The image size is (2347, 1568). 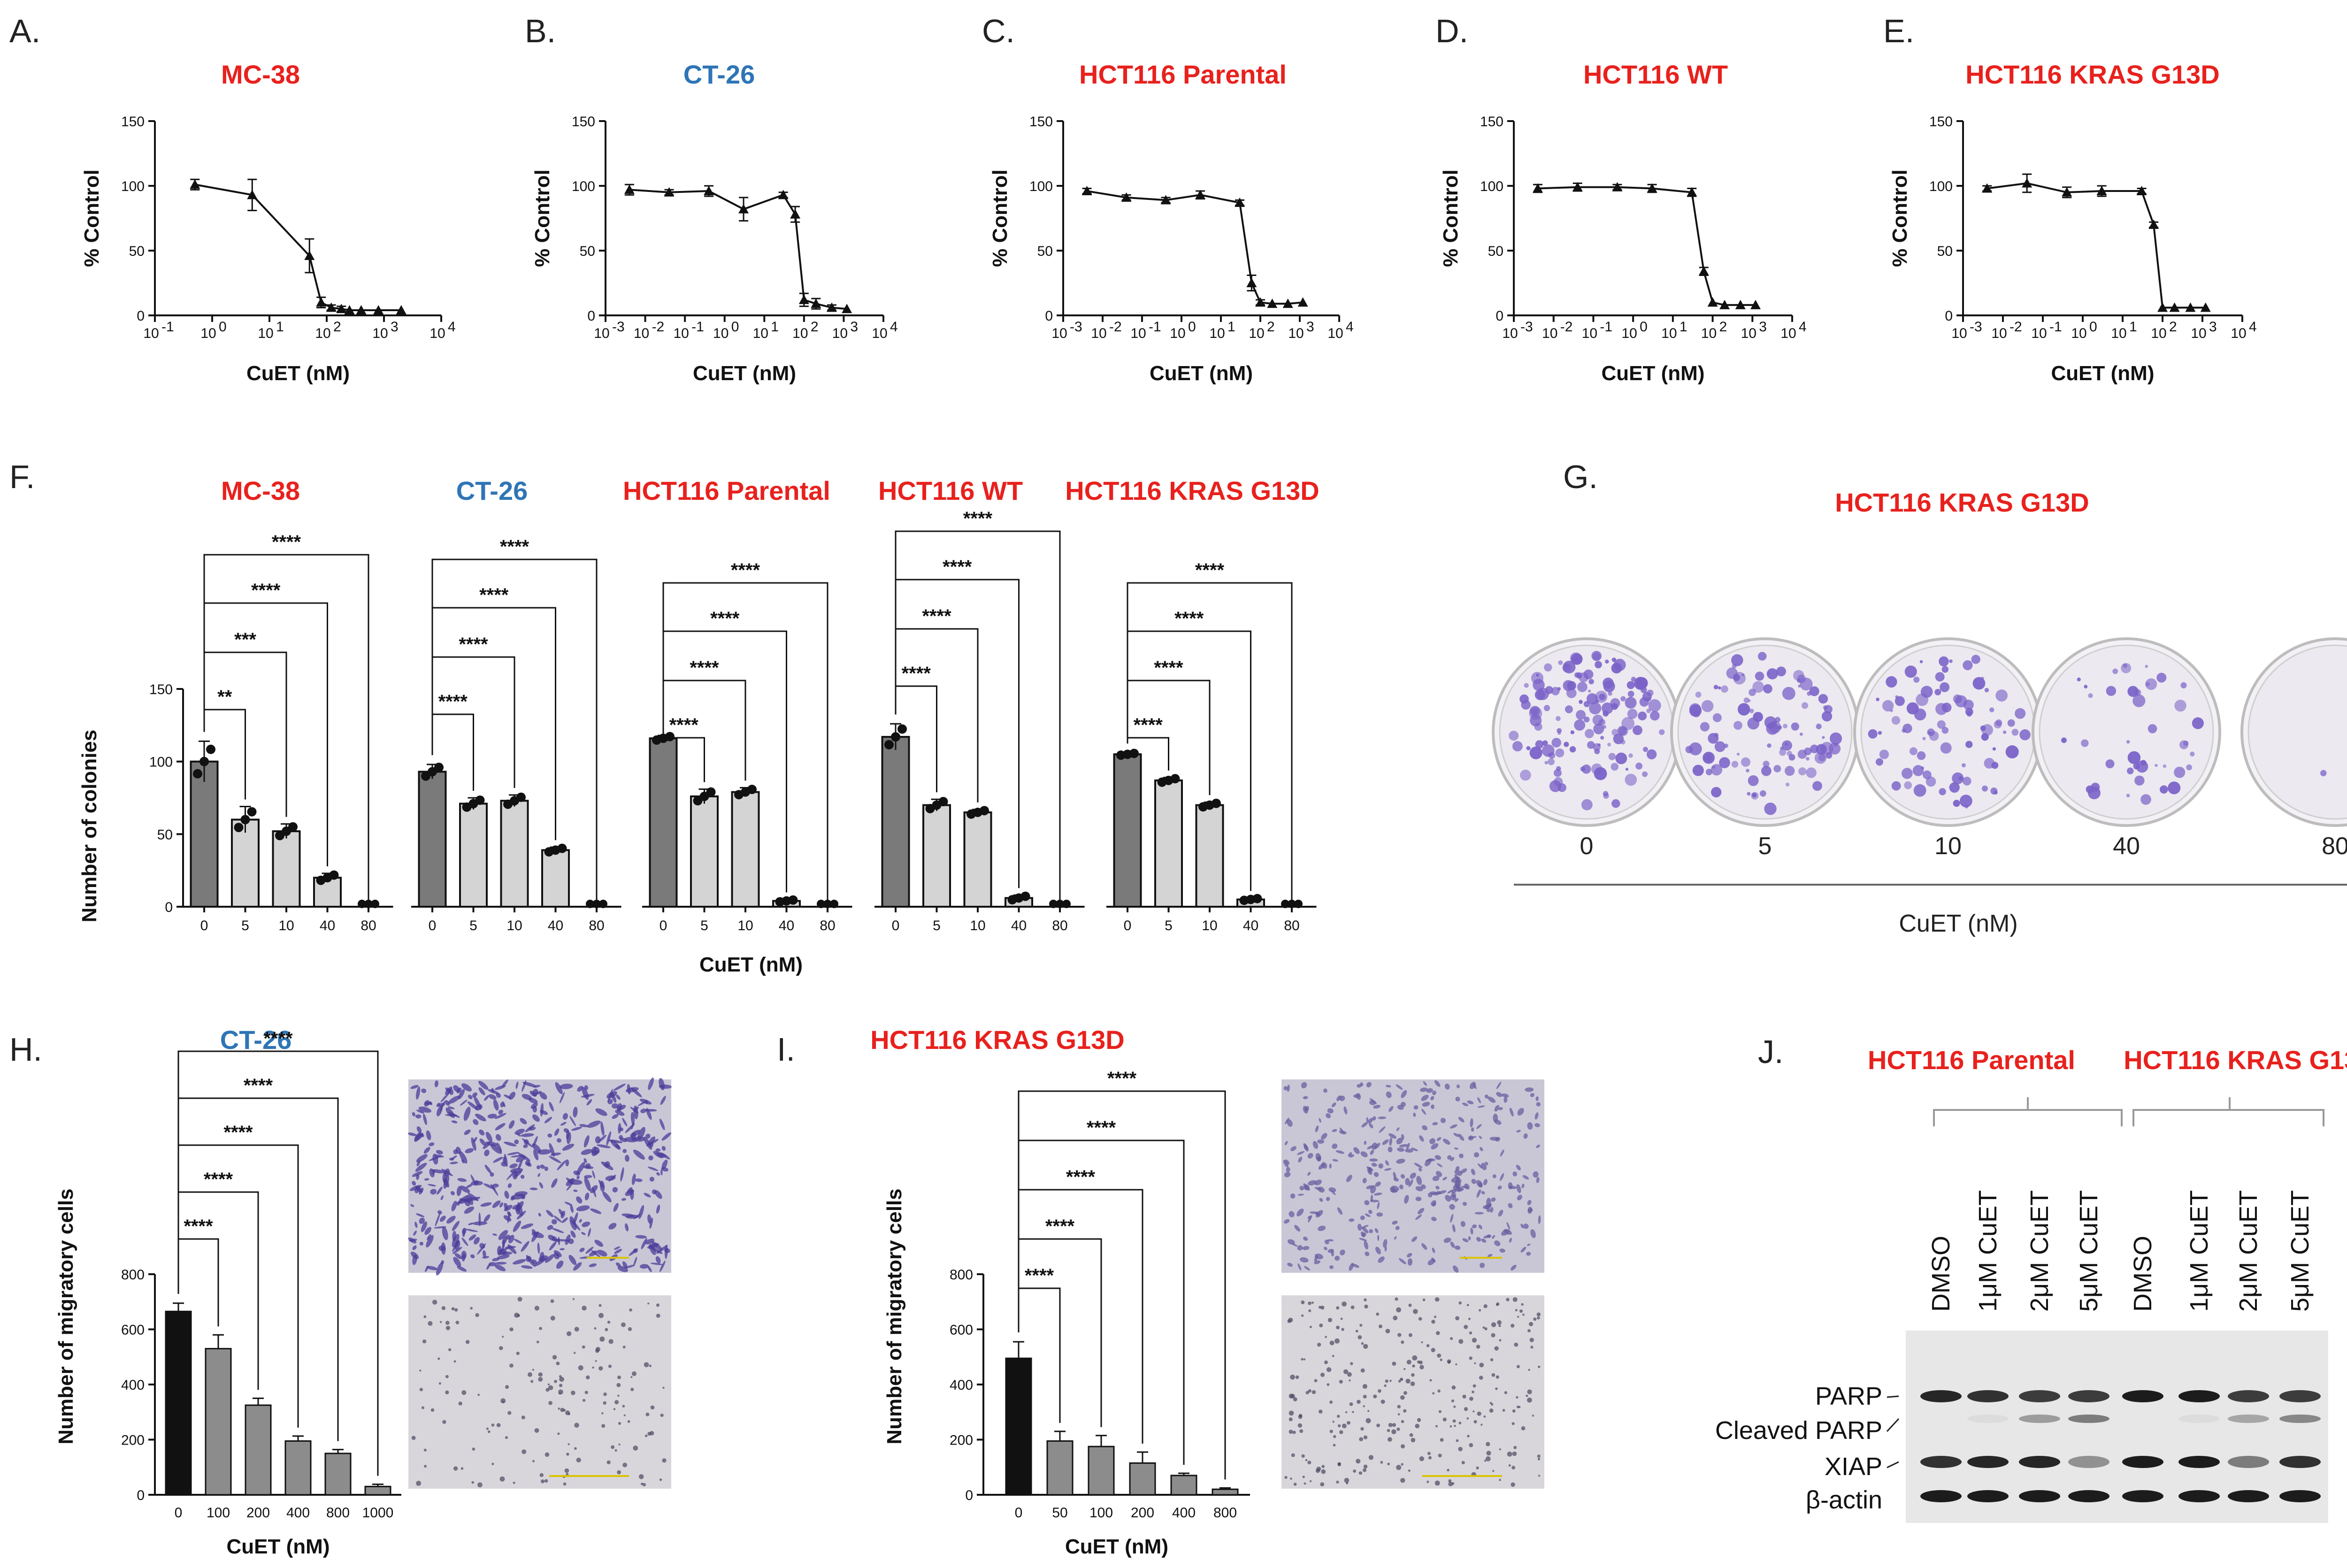 What do you see at coordinates (1192, 327) in the screenshot?
I see `x-tick-exponent: 0` at bounding box center [1192, 327].